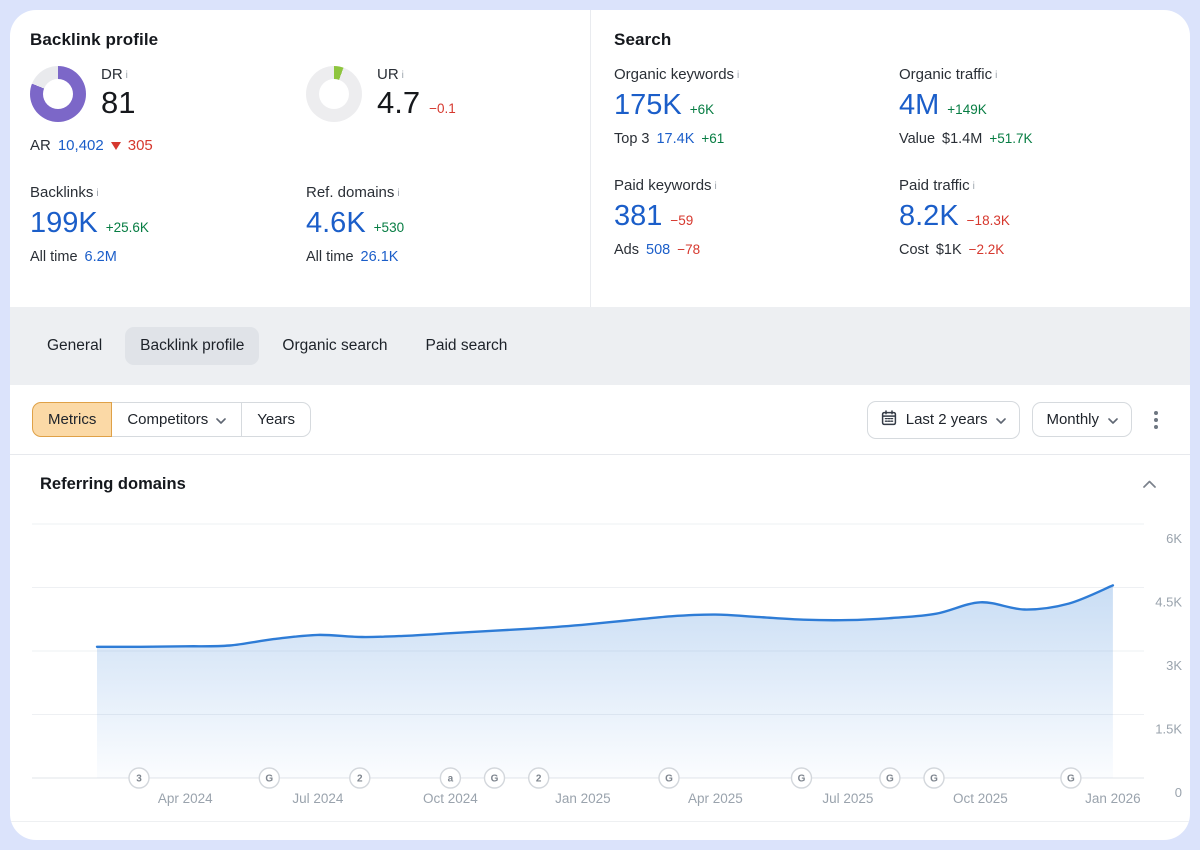 This screenshot has width=1200, height=850. What do you see at coordinates (674, 74) in the screenshot?
I see `organic-keywords-label: Organic keywords` at bounding box center [674, 74].